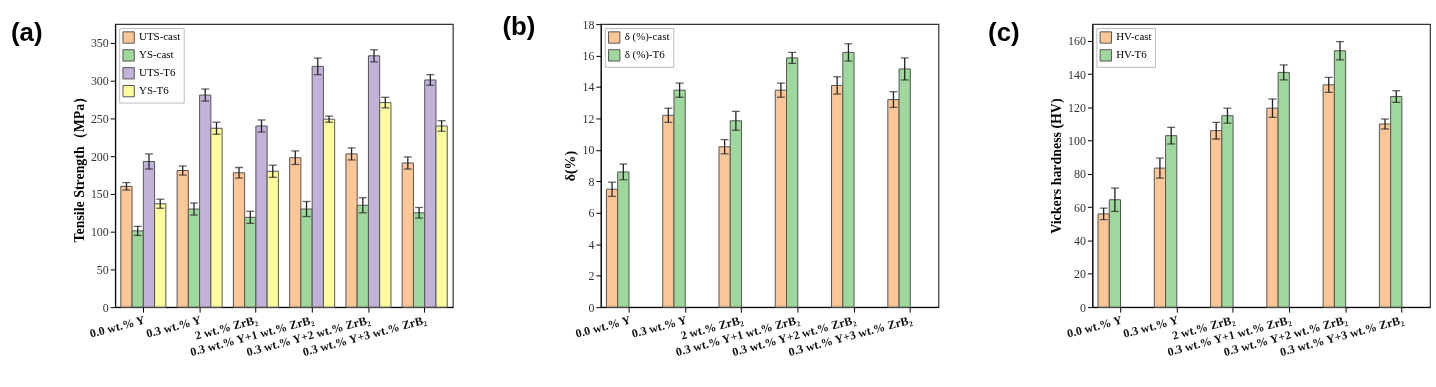 The width and height of the screenshot is (1436, 387). Describe the element at coordinates (571, 166) in the screenshot. I see `y-axis-title: δ(%)` at that location.